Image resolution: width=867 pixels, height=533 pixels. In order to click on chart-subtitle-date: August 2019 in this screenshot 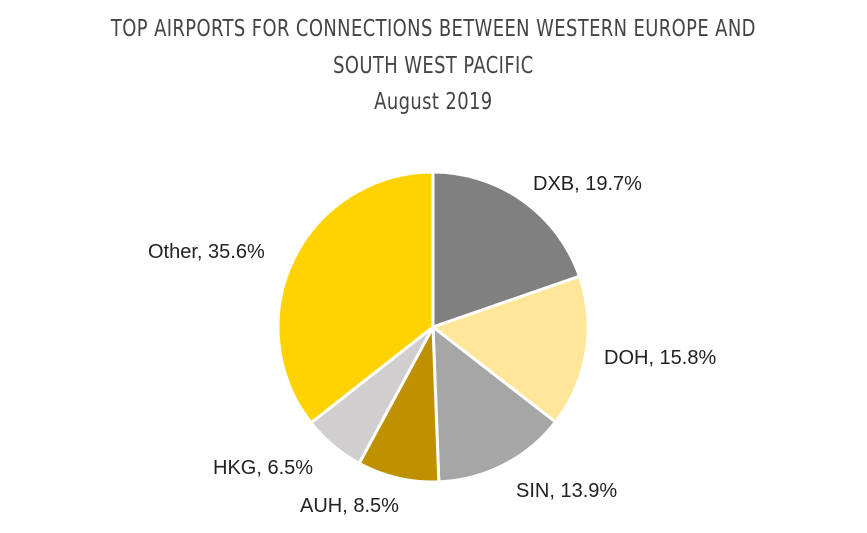, I will do `click(433, 102)`.